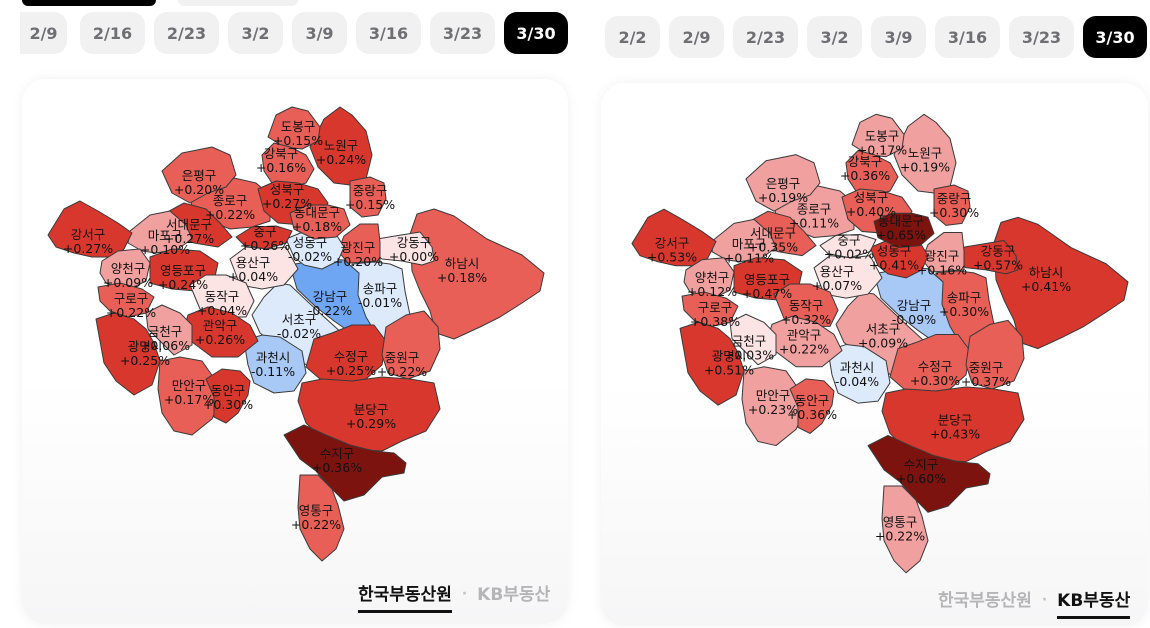 This screenshot has width=1150, height=628. What do you see at coordinates (358, 247) in the screenshot?
I see `district-label-gwangjin: 광진구` at bounding box center [358, 247].